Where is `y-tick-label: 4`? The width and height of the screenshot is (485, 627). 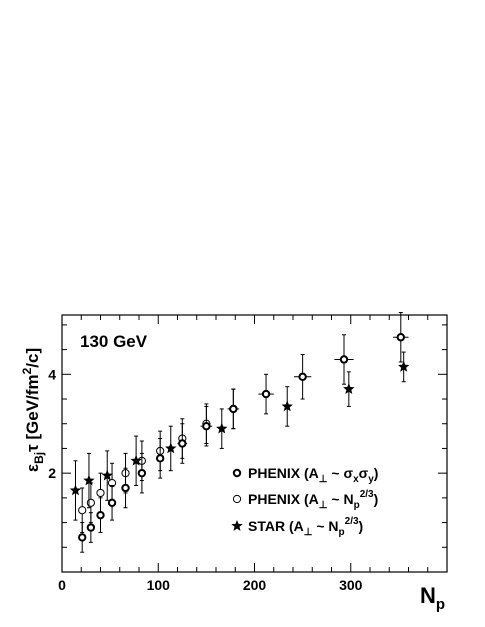 y-tick-label: 4 is located at coordinates (52, 374).